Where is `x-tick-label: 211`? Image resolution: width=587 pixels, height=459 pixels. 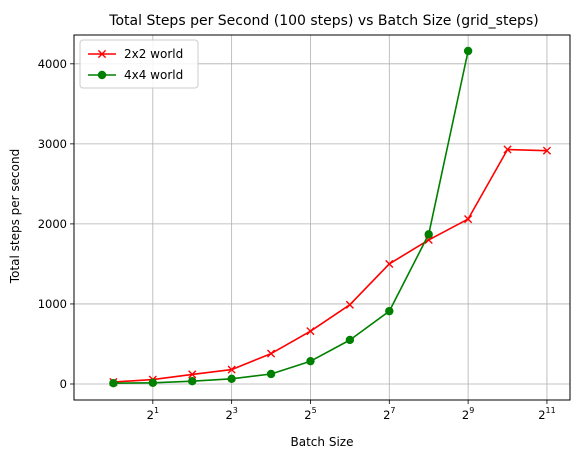 x-tick-label: 211 is located at coordinates (547, 414).